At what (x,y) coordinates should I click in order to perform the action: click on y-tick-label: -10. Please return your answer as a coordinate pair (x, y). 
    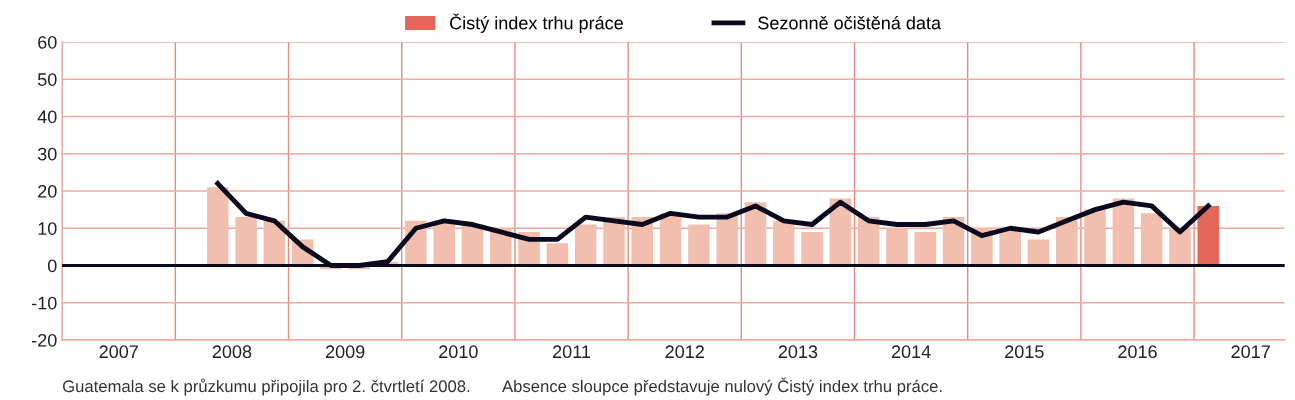
    Looking at the image, I should click on (44, 303).